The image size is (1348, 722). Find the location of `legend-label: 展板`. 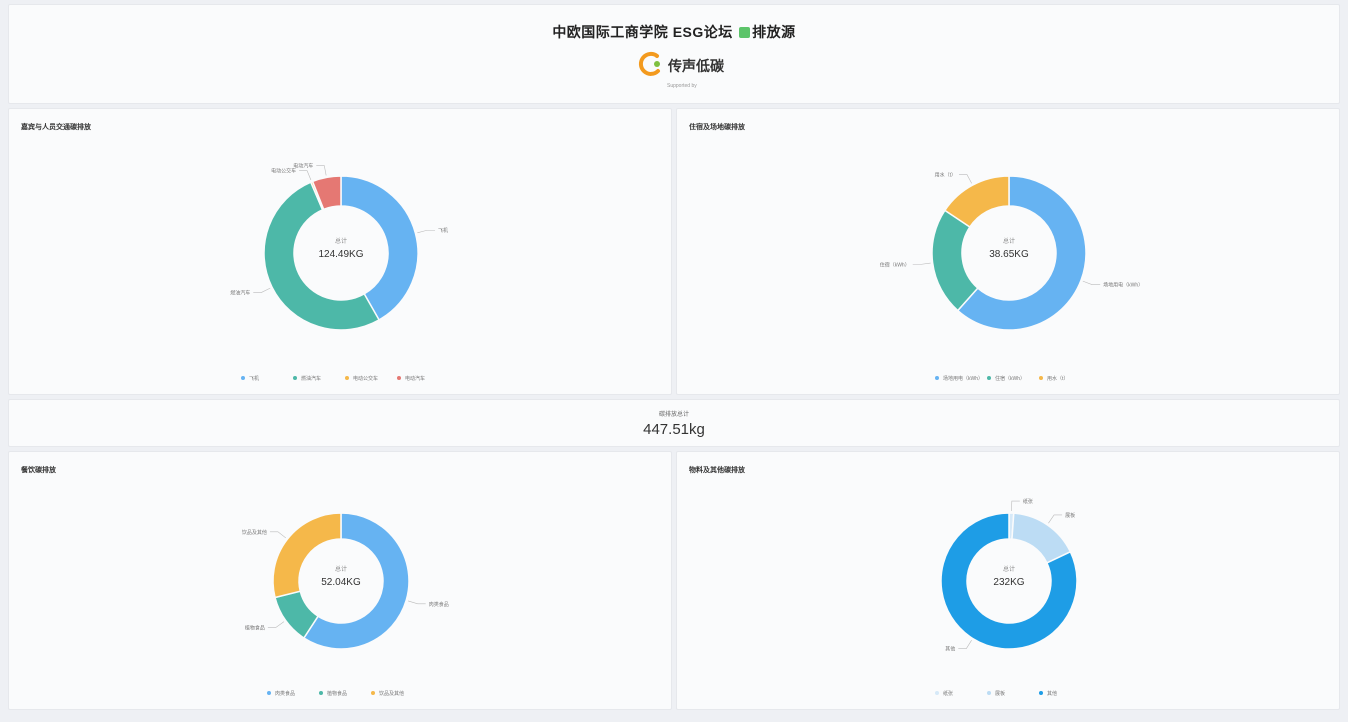

legend-label: 展板 is located at coordinates (1000, 693).